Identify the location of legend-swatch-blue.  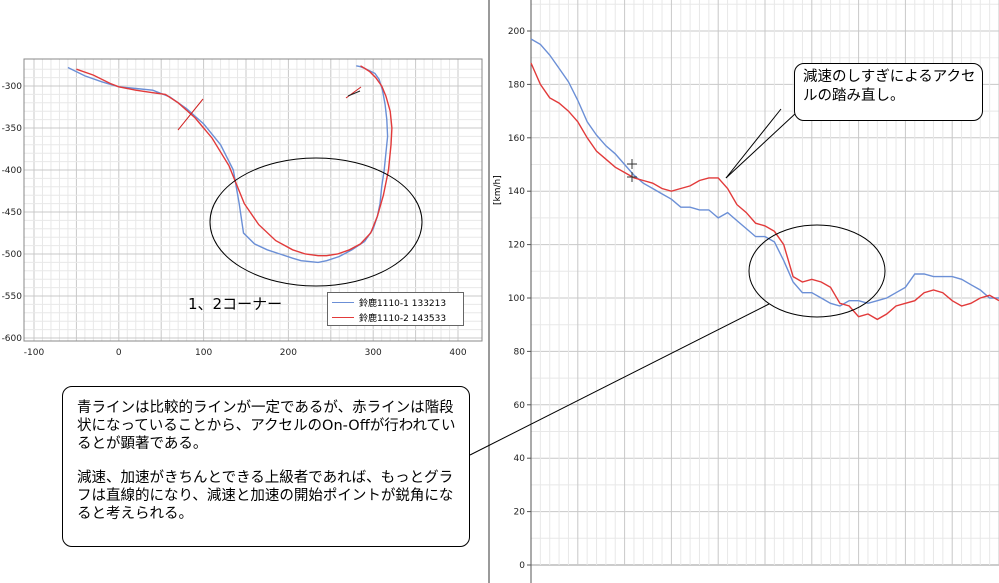
(343, 302).